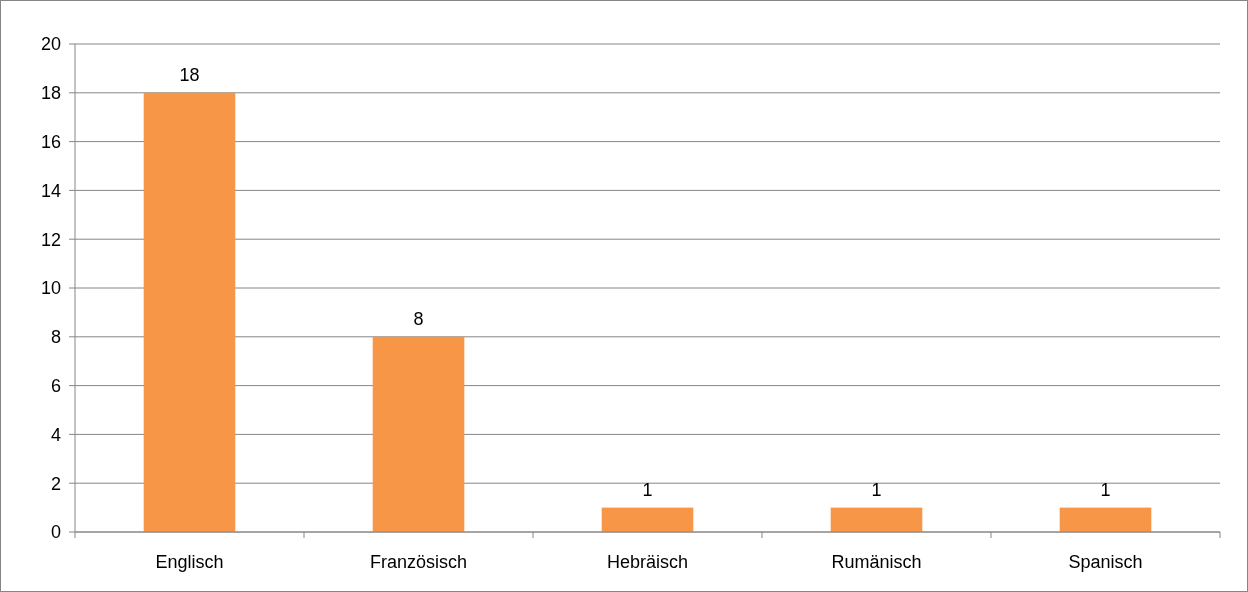 This screenshot has height=592, width=1248. Describe the element at coordinates (55, 483) in the screenshot. I see `y-tick-label: 2` at that location.